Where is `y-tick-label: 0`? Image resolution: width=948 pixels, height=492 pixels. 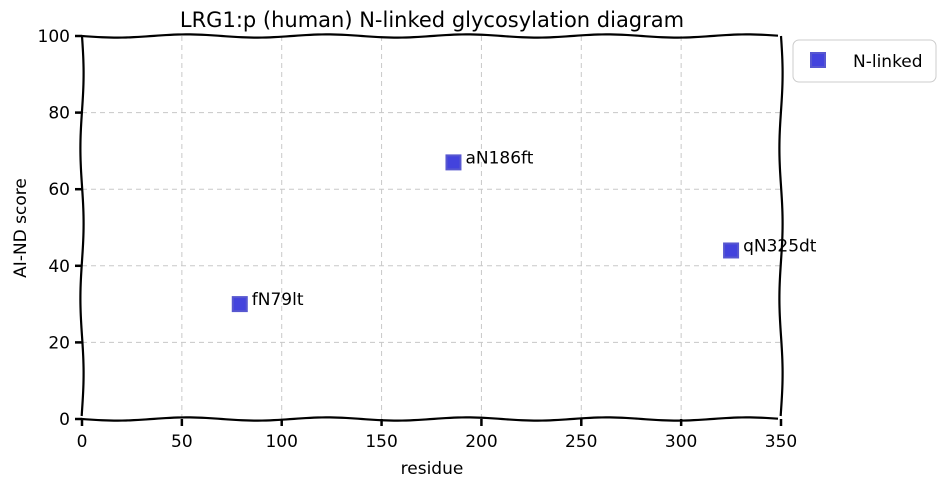 y-tick-label: 0 is located at coordinates (64, 420).